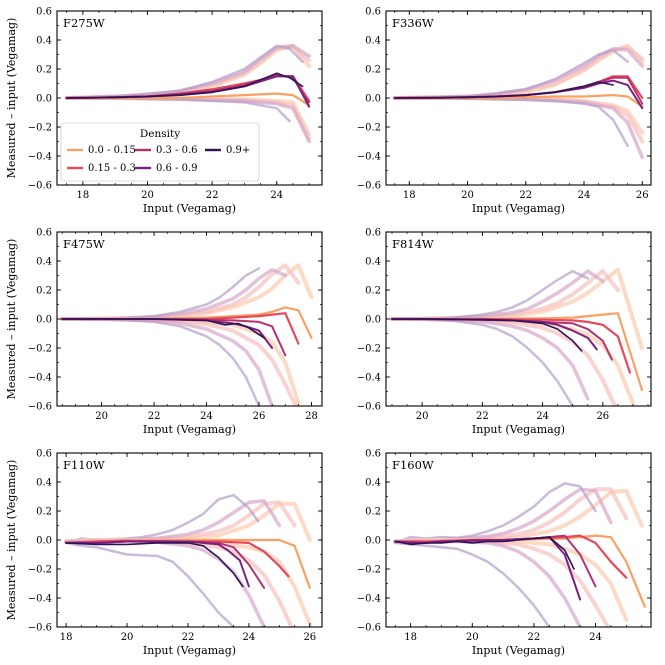 The width and height of the screenshot is (665, 665). I want to click on panel-title: F110W, so click(84, 465).